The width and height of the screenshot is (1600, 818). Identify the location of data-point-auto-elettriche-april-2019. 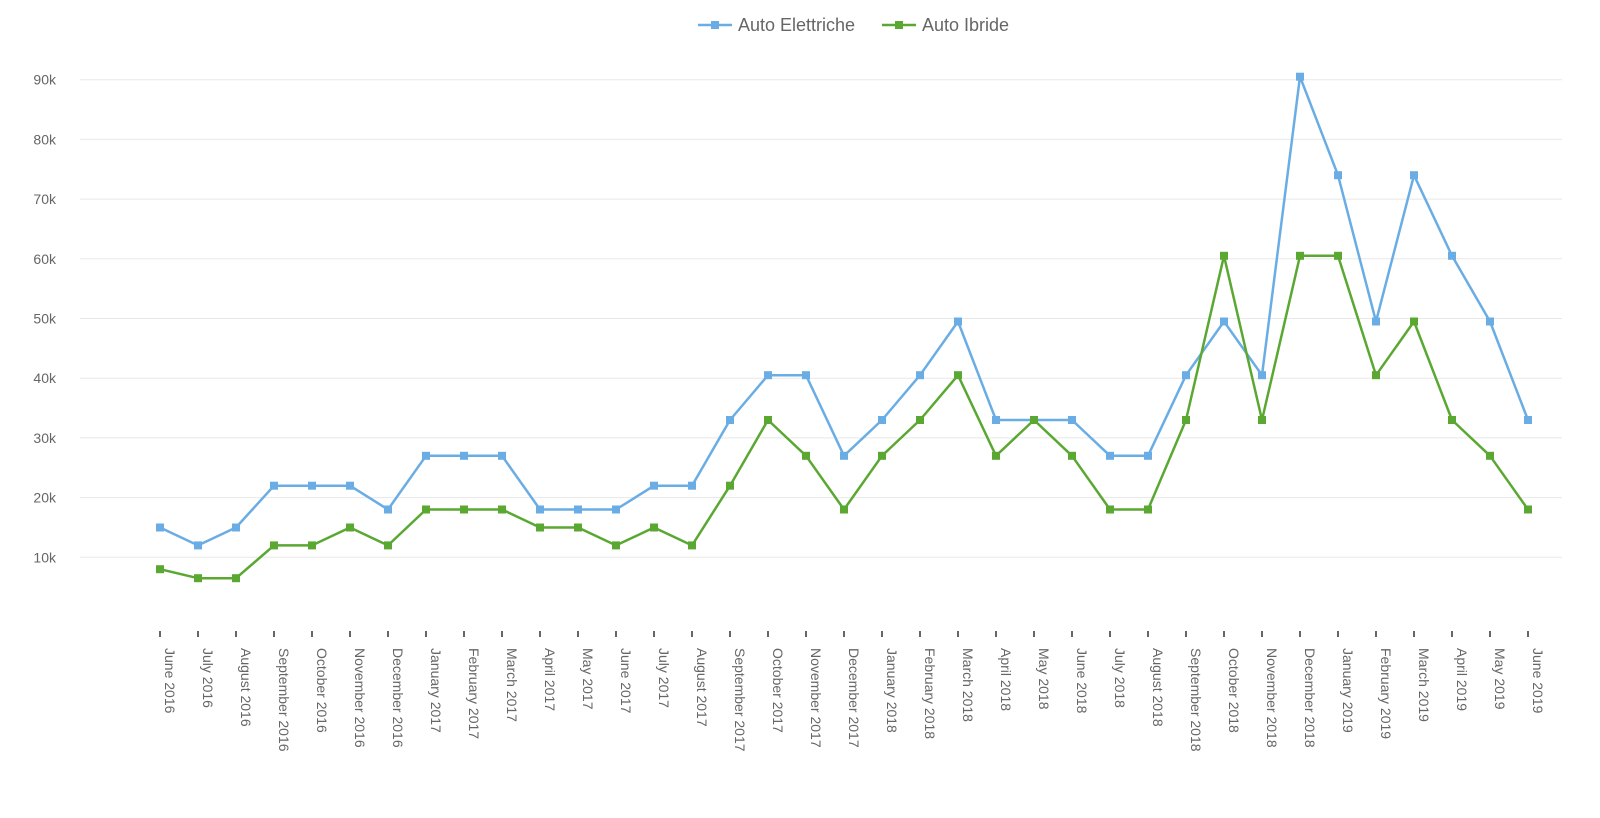
(1452, 255).